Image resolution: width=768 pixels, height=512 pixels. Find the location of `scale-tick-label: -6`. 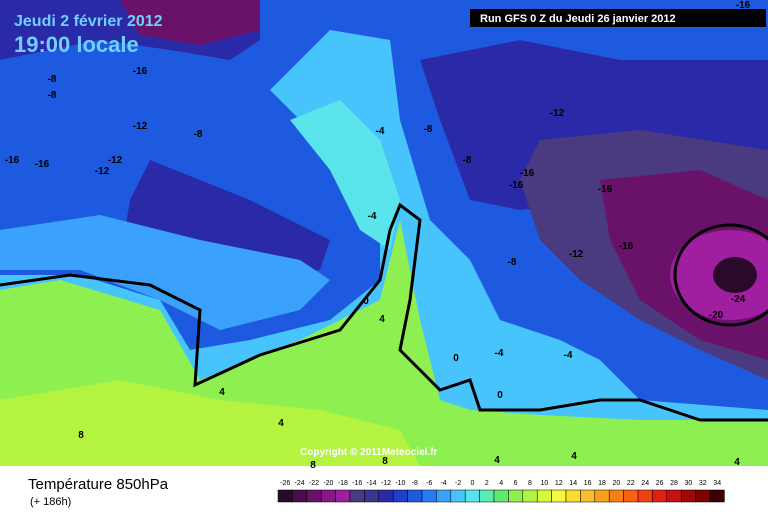

scale-tick-label: -6 is located at coordinates (429, 483).